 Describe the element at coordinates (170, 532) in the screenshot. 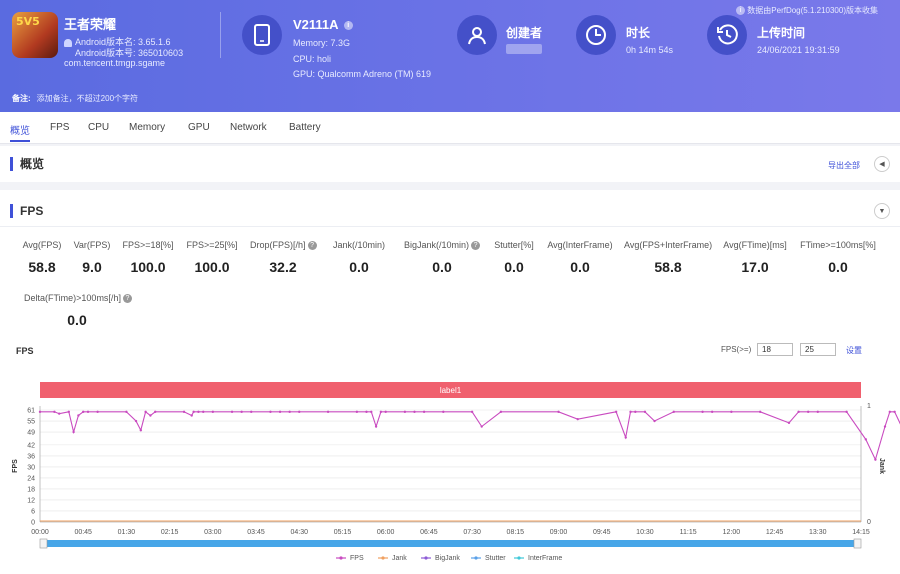

I see `x-tick-label: 02:15` at that location.